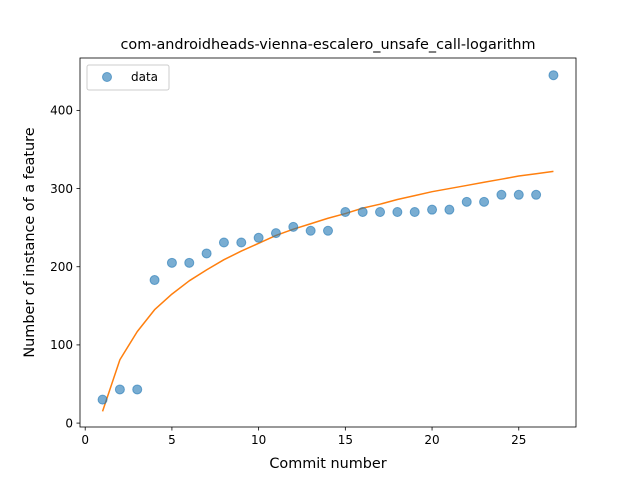 Image resolution: width=640 pixels, height=480 pixels. Describe the element at coordinates (61, 345) in the screenshot. I see `y-tick-label: 100` at that location.